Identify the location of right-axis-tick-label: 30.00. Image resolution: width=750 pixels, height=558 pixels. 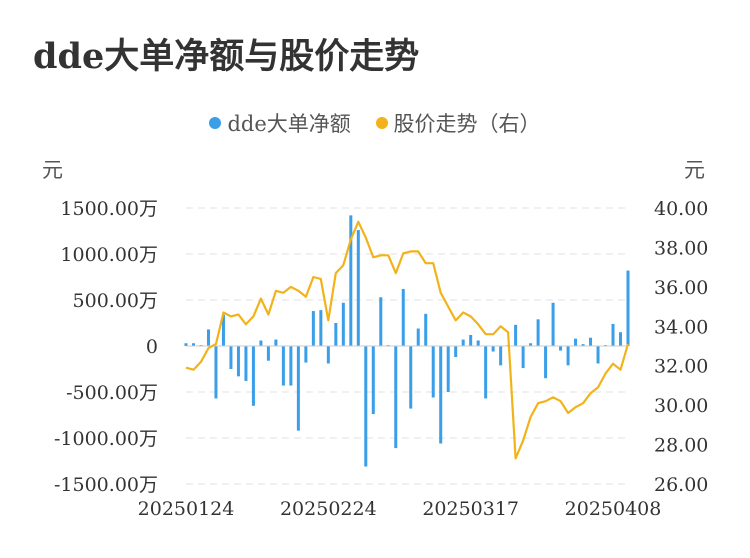
(681, 406).